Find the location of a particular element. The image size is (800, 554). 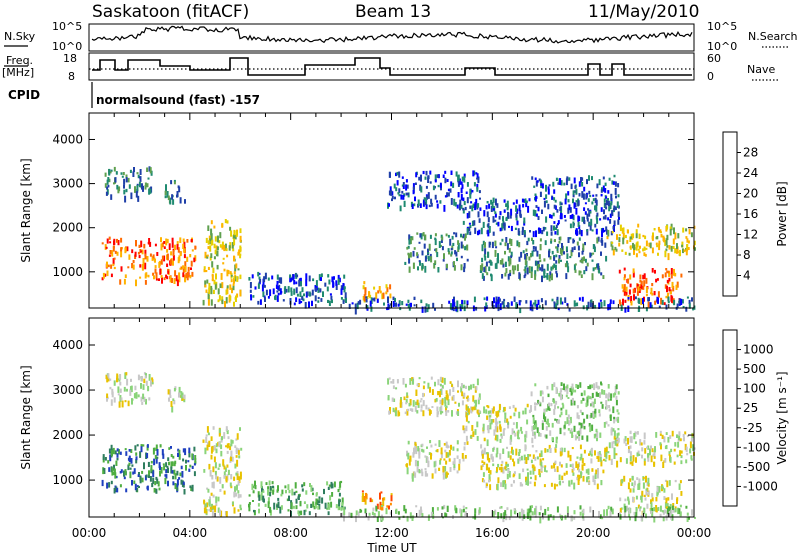

scatter-region is located at coordinates (437, 461).